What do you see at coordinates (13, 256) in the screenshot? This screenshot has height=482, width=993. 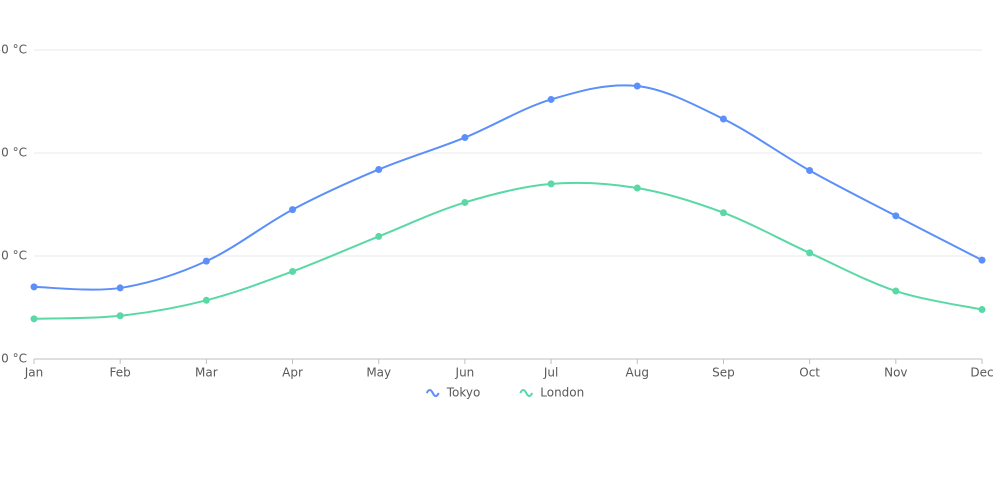 I see `y-tick-label: 10 °C` at bounding box center [13, 256].